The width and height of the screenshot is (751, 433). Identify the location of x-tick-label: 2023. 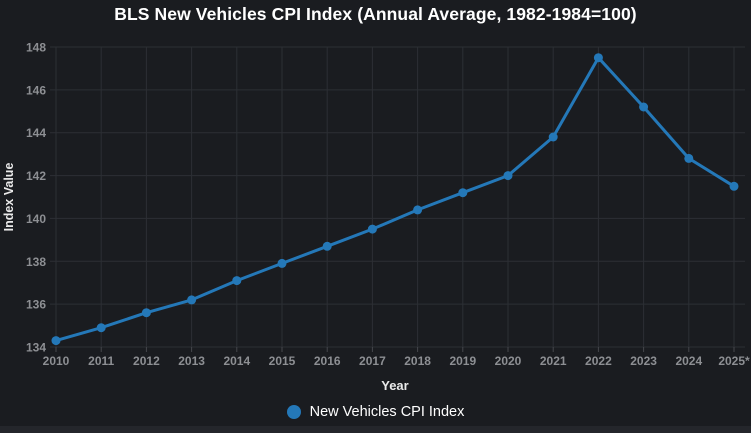
(643, 361).